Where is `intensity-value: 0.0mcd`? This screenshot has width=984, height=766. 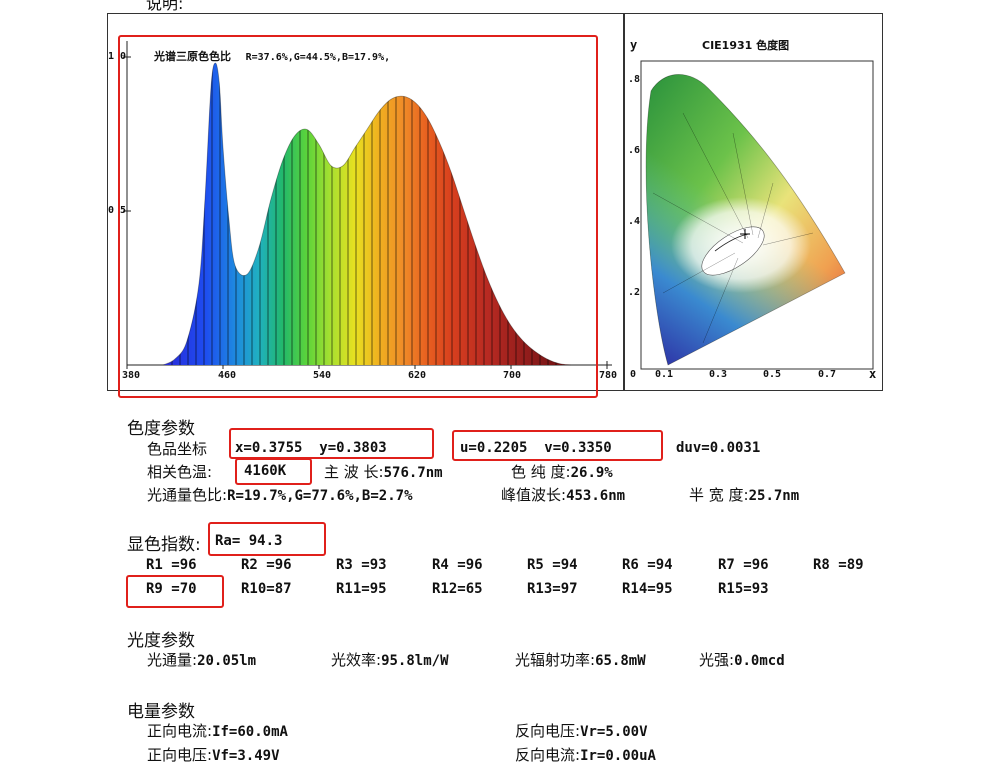 intensity-value: 0.0mcd is located at coordinates (759, 661).